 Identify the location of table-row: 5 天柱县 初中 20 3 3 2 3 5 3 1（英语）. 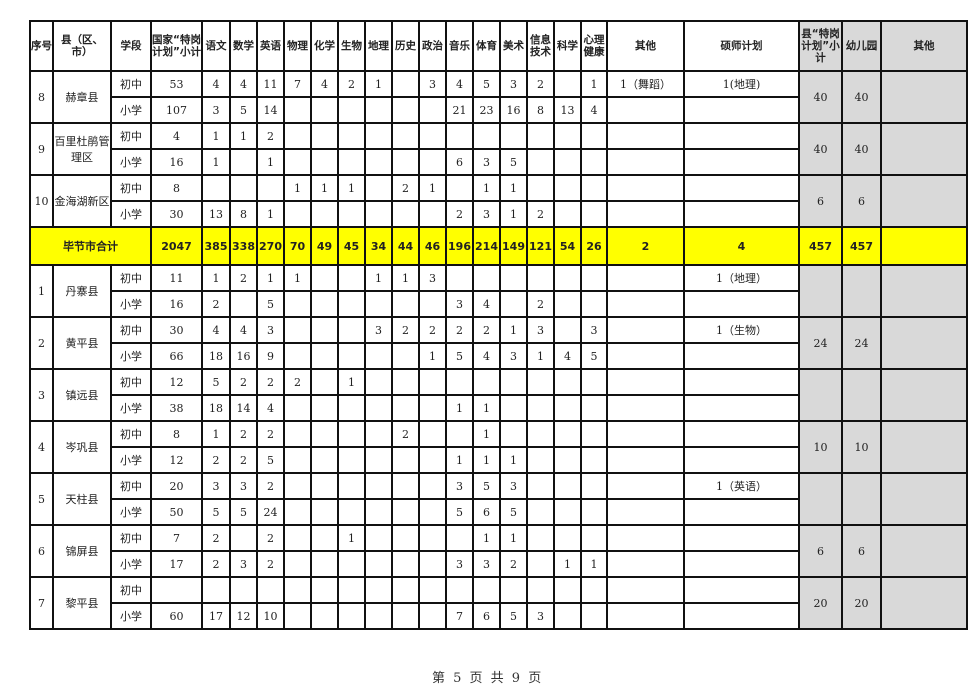
(498, 499).